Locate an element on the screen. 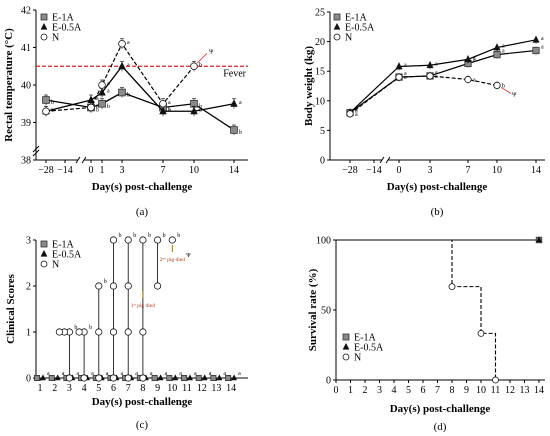 This screenshot has width=550, height=436. c-x-tick-label: 8 is located at coordinates (142, 388).